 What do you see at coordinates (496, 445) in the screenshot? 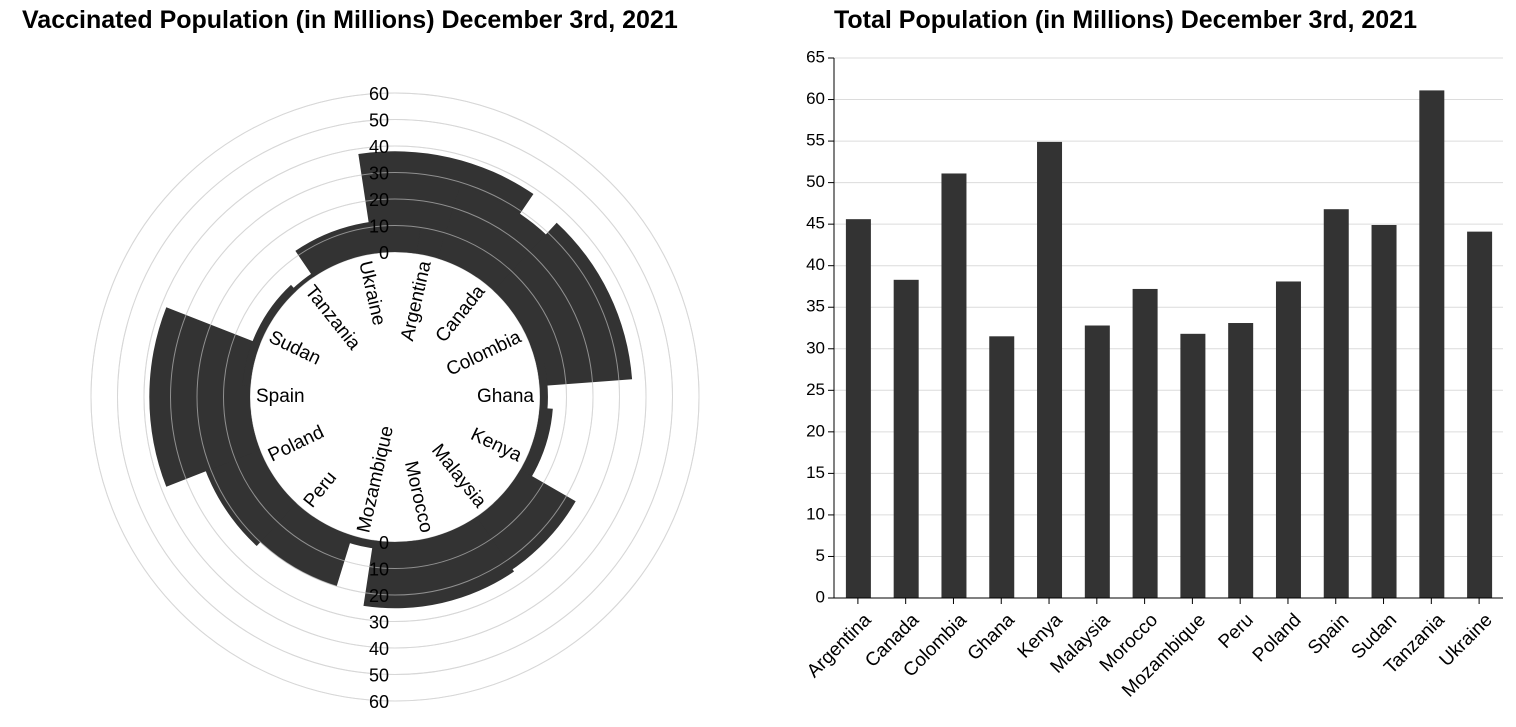
I see `radial-category-label-kenya: Kenya` at bounding box center [496, 445].